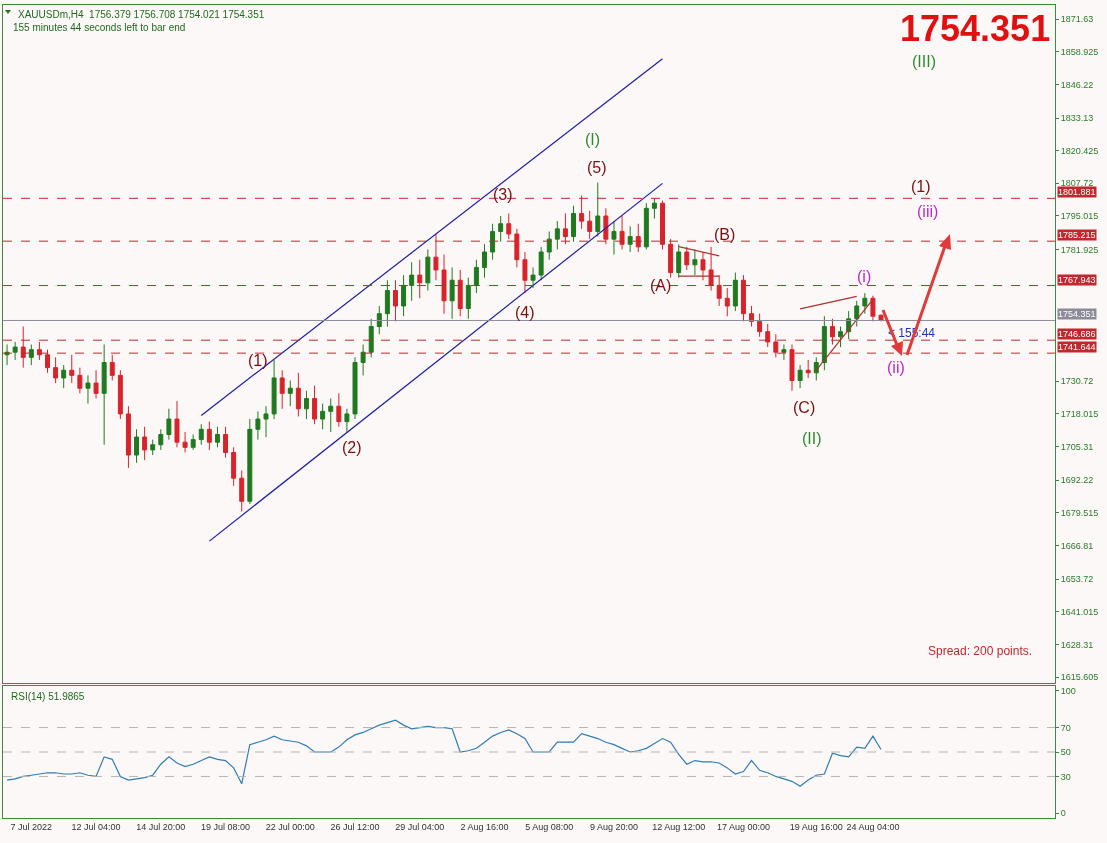  Describe the element at coordinates (597, 167) in the screenshot. I see `annotation: (5)` at that location.